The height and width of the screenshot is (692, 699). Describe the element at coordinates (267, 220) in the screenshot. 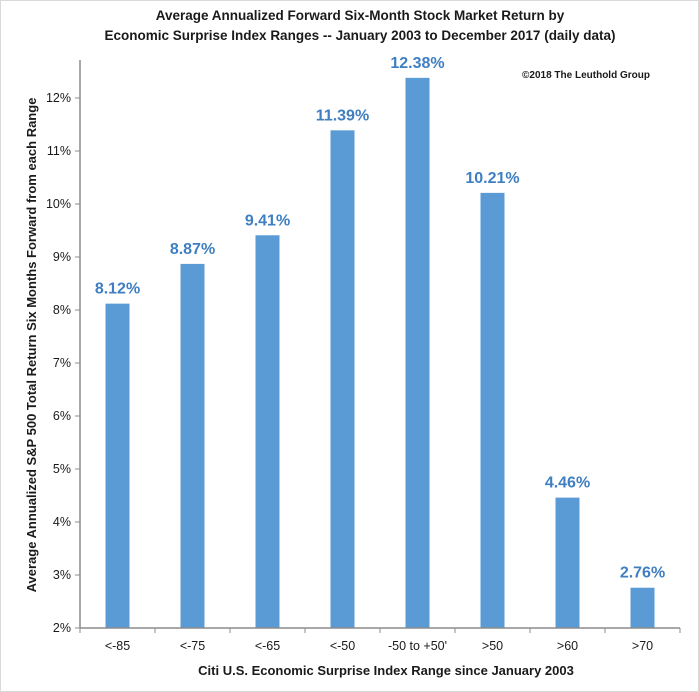

I see `bar-value-label: 9.41%` at that location.